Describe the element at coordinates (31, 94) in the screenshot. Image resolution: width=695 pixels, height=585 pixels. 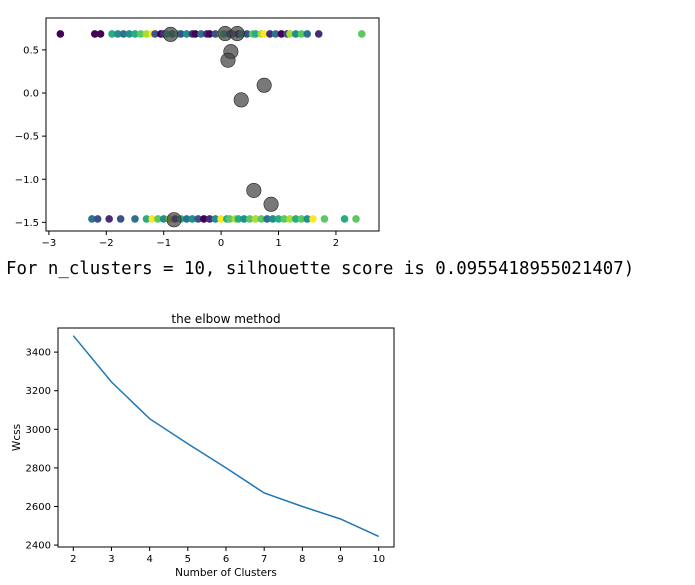
I see `scatter-y-tick-label: 0.0` at that location.